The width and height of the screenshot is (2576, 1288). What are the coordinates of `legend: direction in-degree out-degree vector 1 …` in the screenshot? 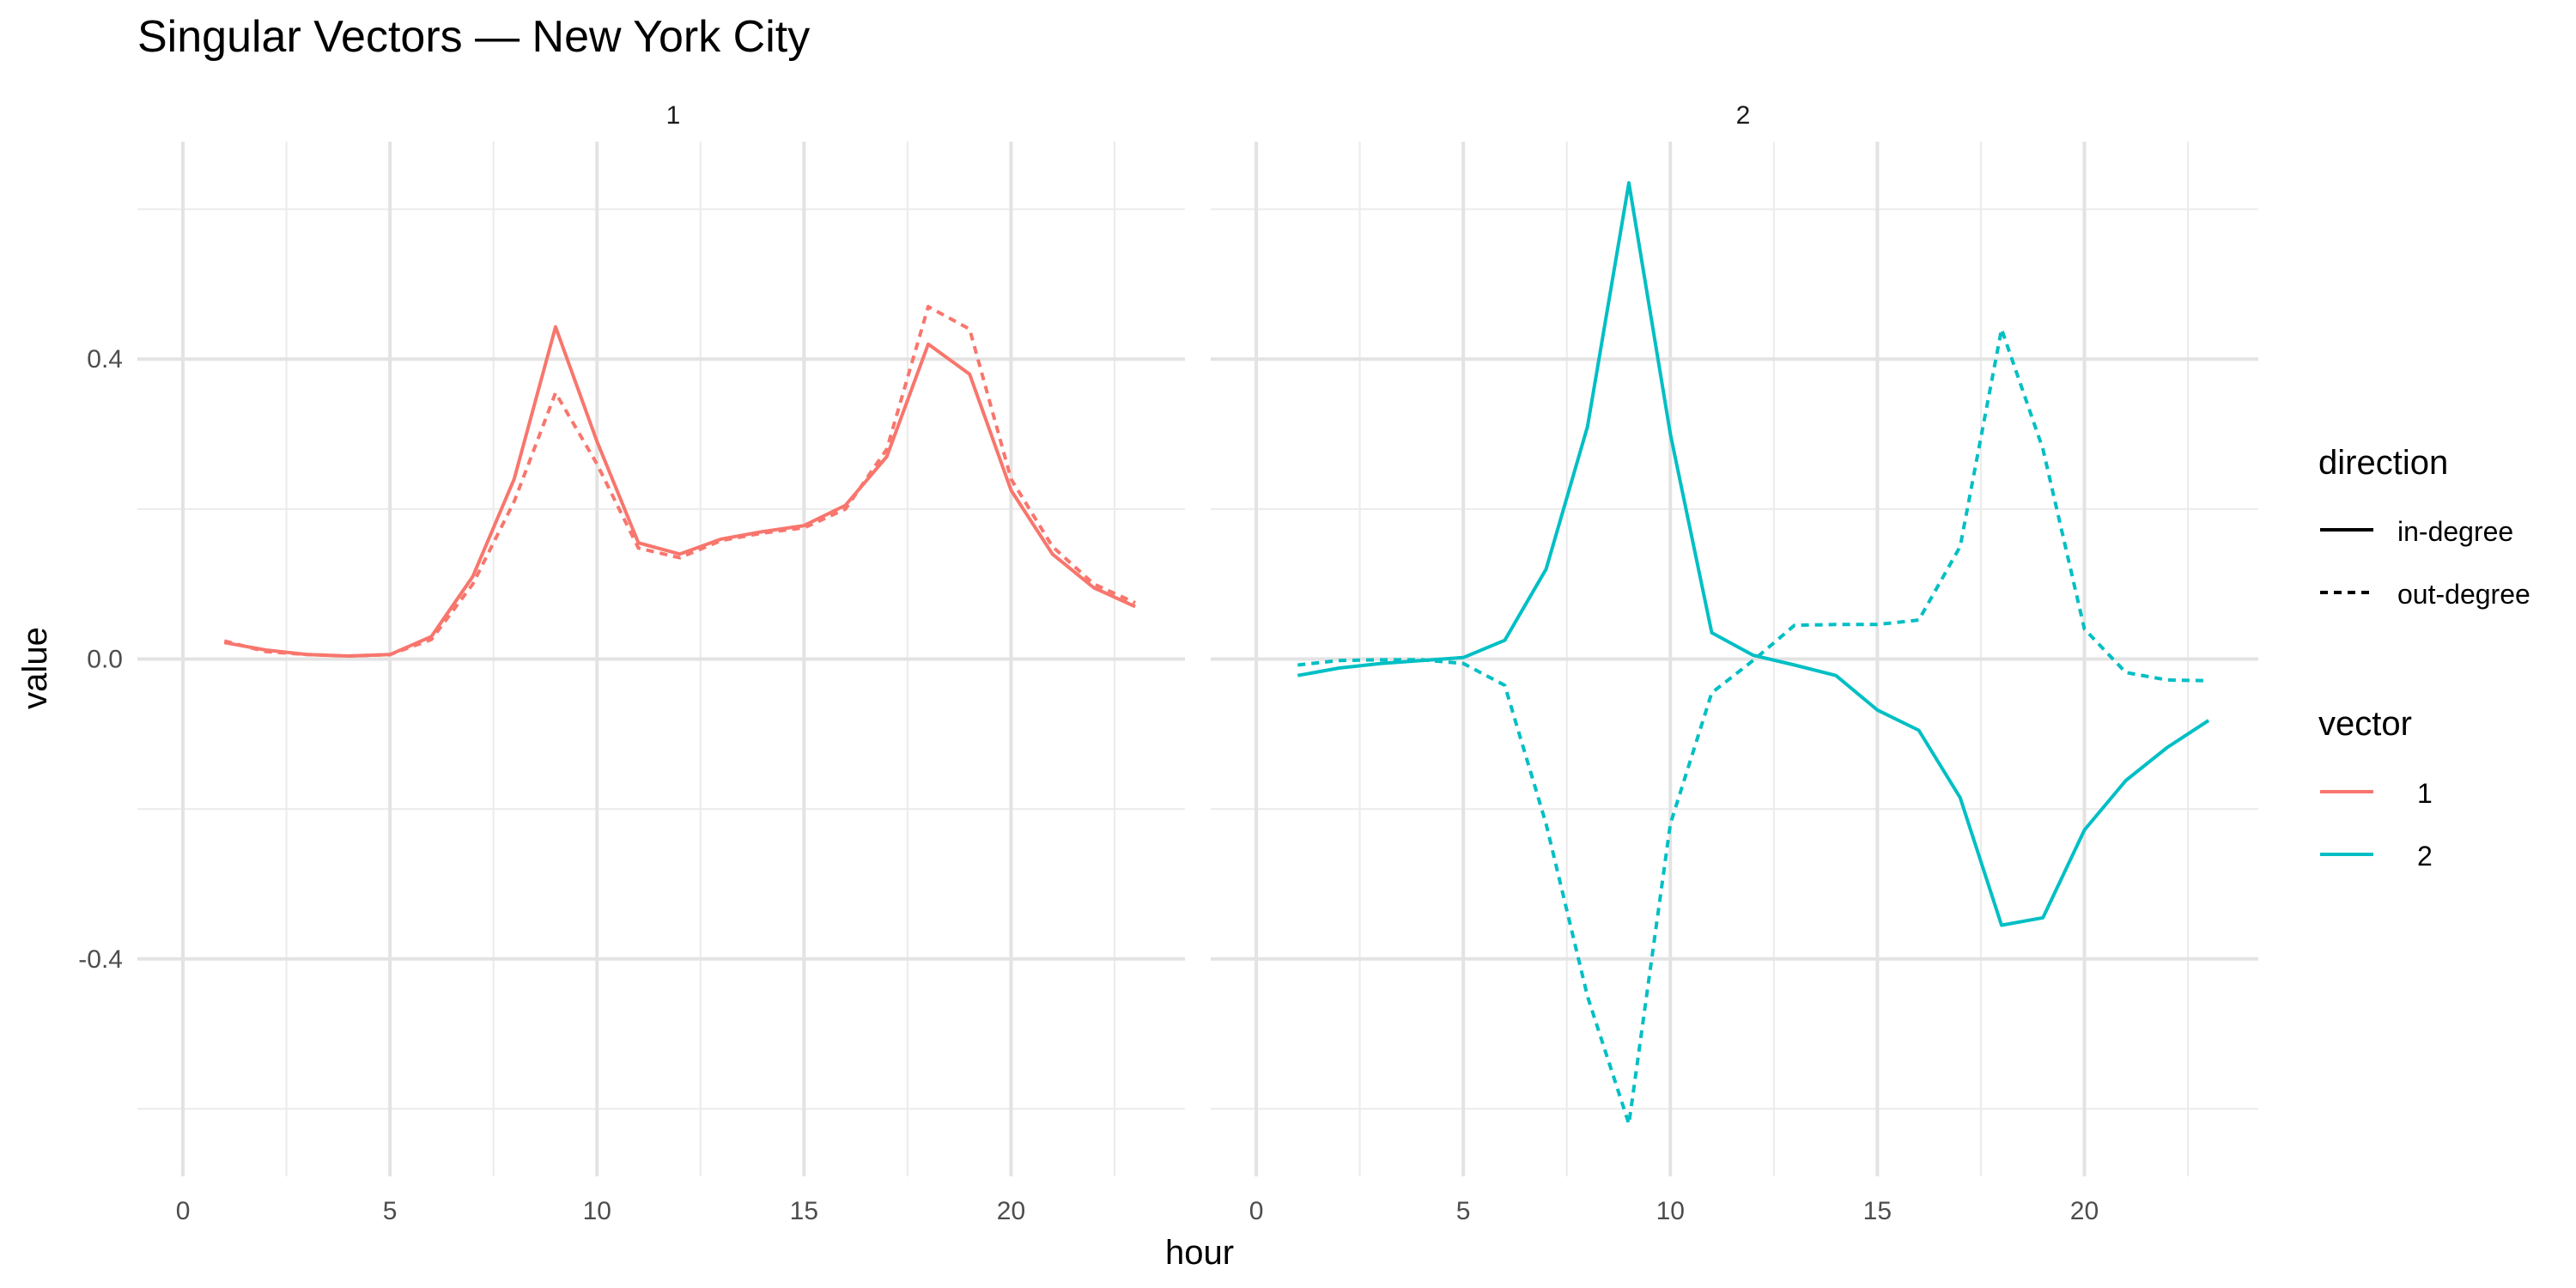 It's located at (2424, 658).